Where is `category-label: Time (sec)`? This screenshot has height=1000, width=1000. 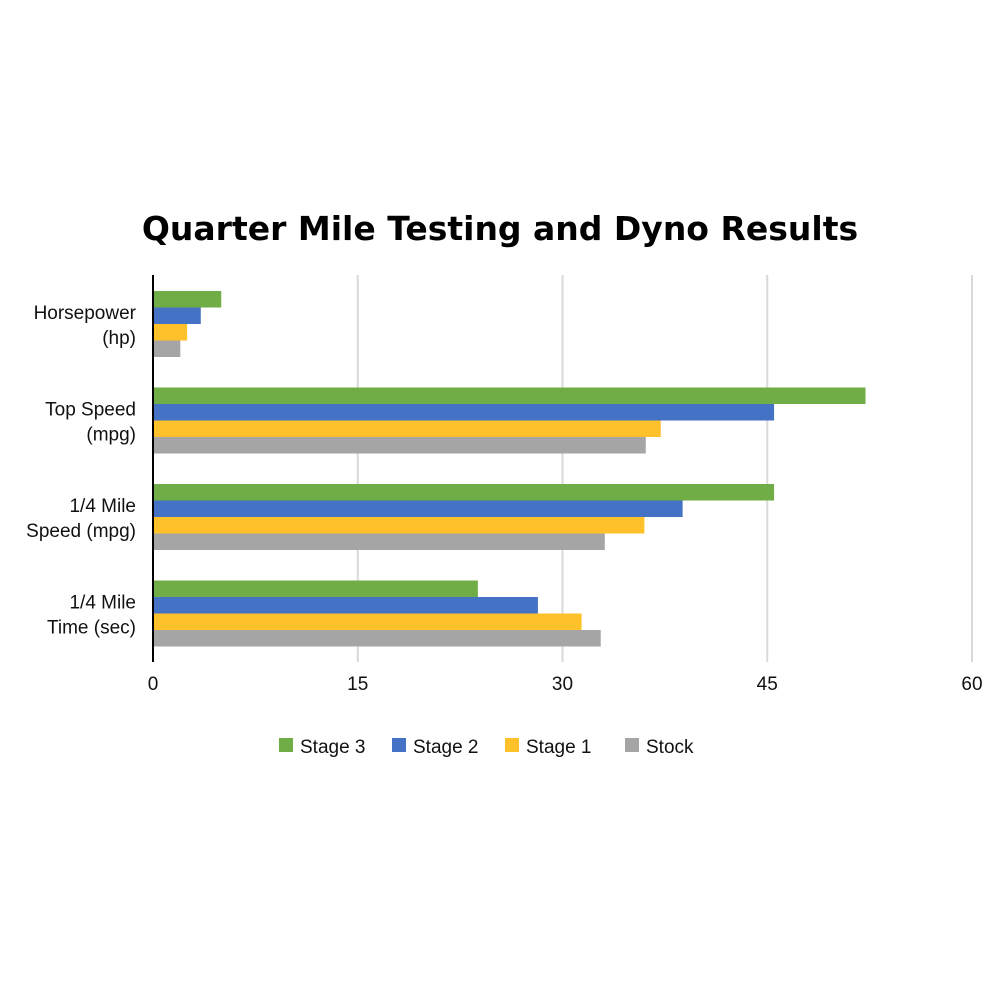
category-label: Time (sec) is located at coordinates (91, 628).